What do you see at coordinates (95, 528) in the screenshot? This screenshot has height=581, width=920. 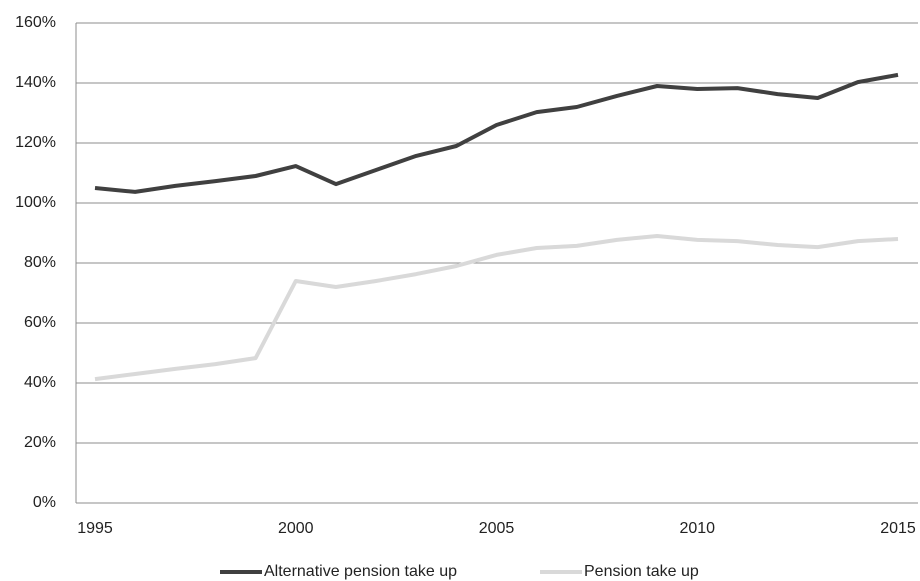 I see `x-tick-label: 1995` at bounding box center [95, 528].